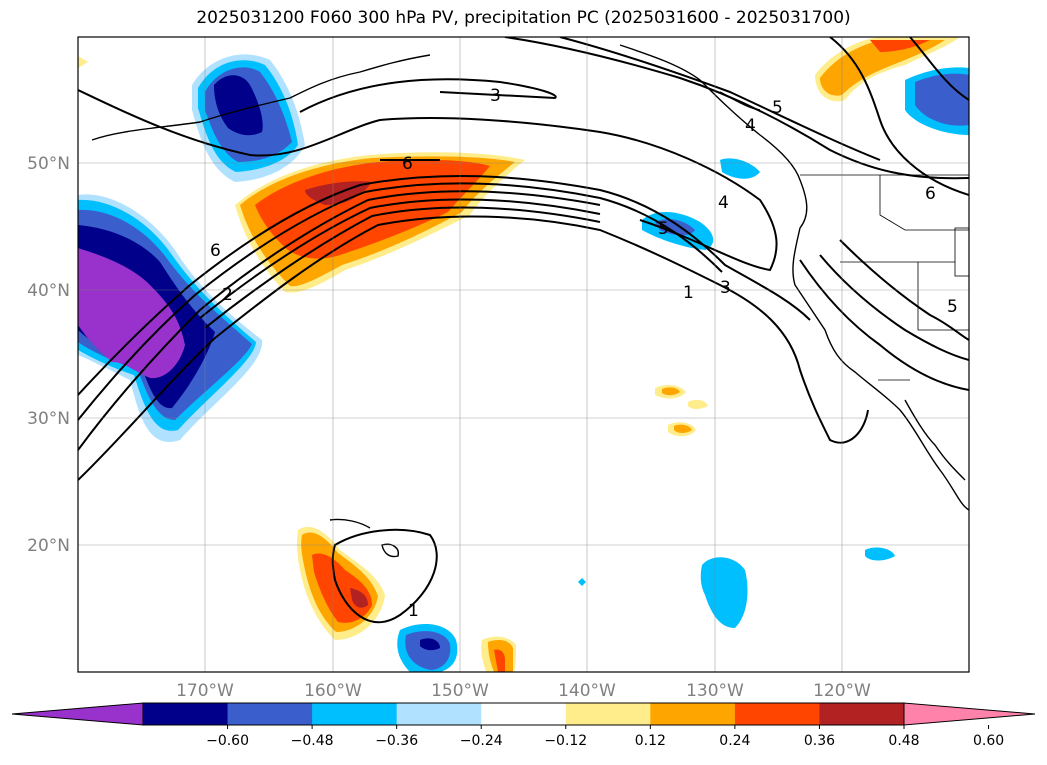 The width and height of the screenshot is (1047, 765). Describe the element at coordinates (565, 741) in the screenshot. I see `colorbar-tick-label: −0.12` at that location.